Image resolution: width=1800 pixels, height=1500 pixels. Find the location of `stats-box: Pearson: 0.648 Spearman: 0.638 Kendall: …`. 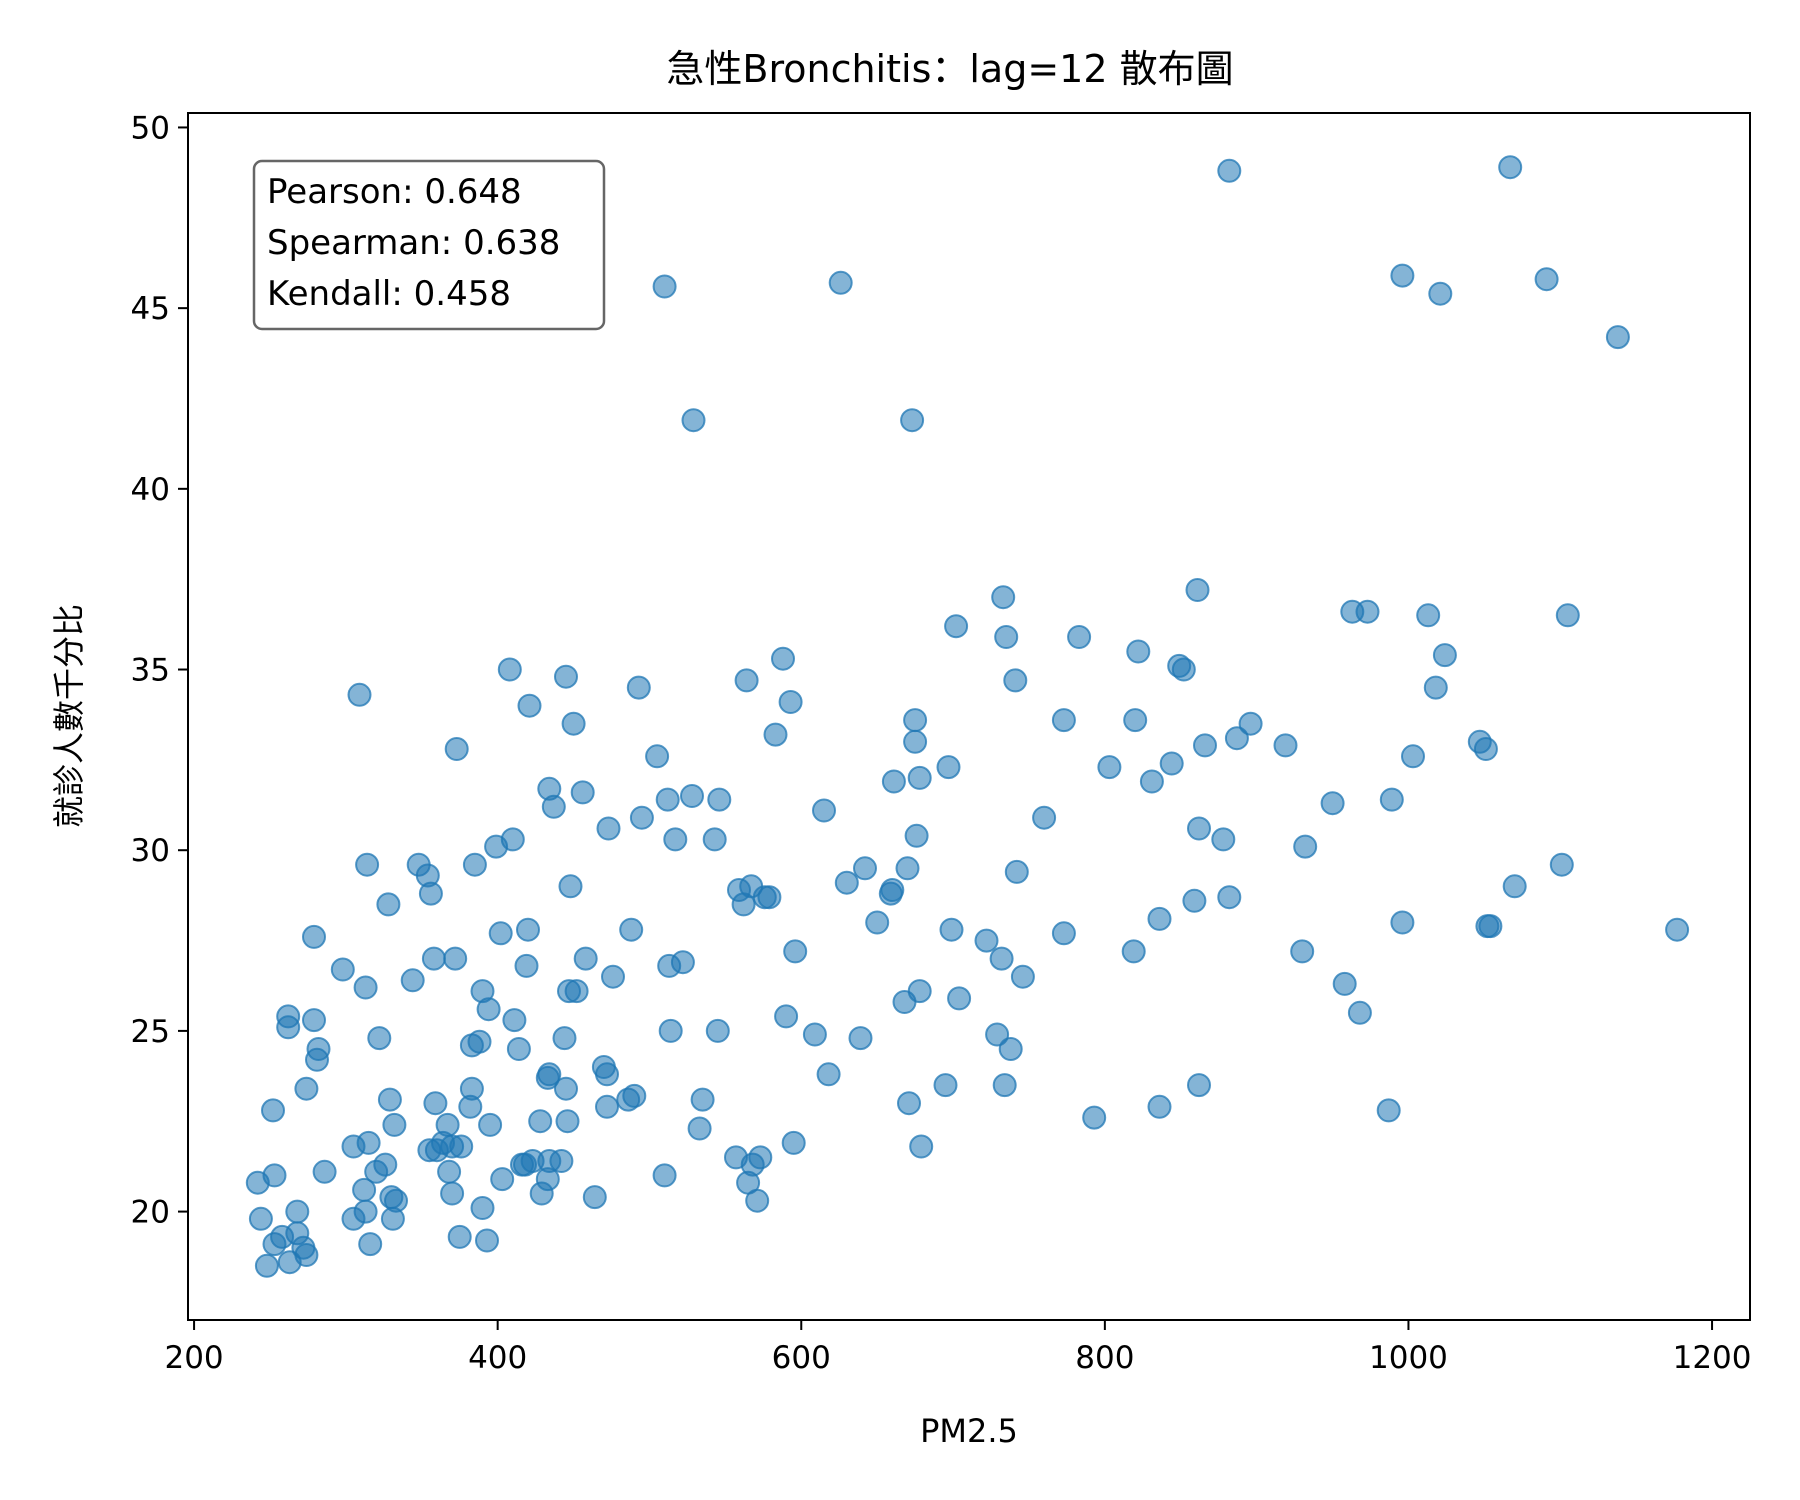

stats-box: Pearson: 0.648 Spearman: 0.638 Kendall: … is located at coordinates (429, 245).